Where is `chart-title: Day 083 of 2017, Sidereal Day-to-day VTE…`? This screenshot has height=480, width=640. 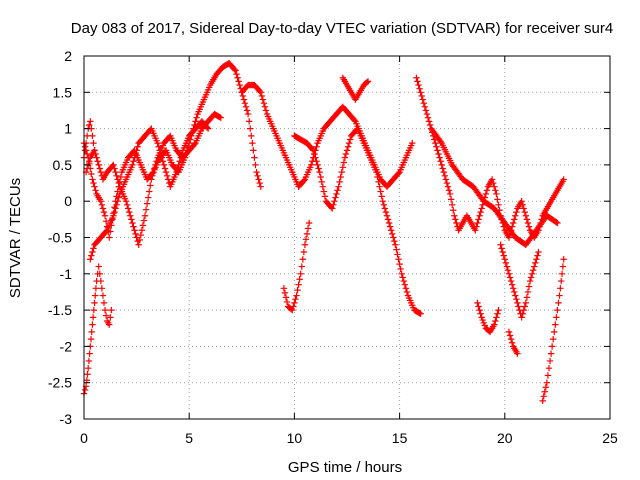 chart-title: Day 083 of 2017, Sidereal Day-to-day VTE… is located at coordinates (342, 28).